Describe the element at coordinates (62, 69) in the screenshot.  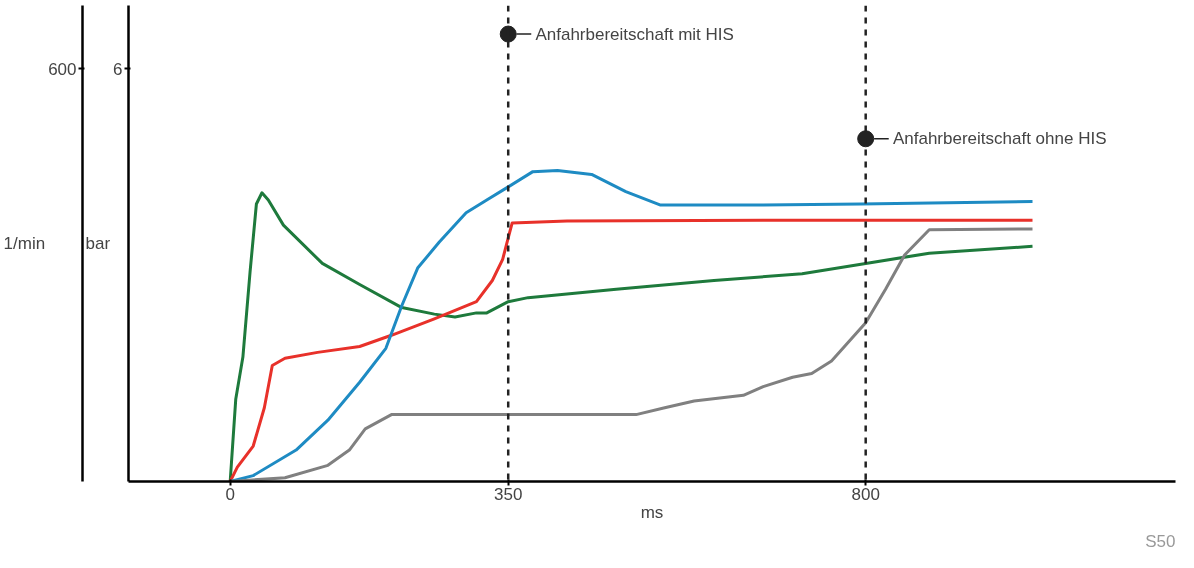
I see `text: 600` at that location.